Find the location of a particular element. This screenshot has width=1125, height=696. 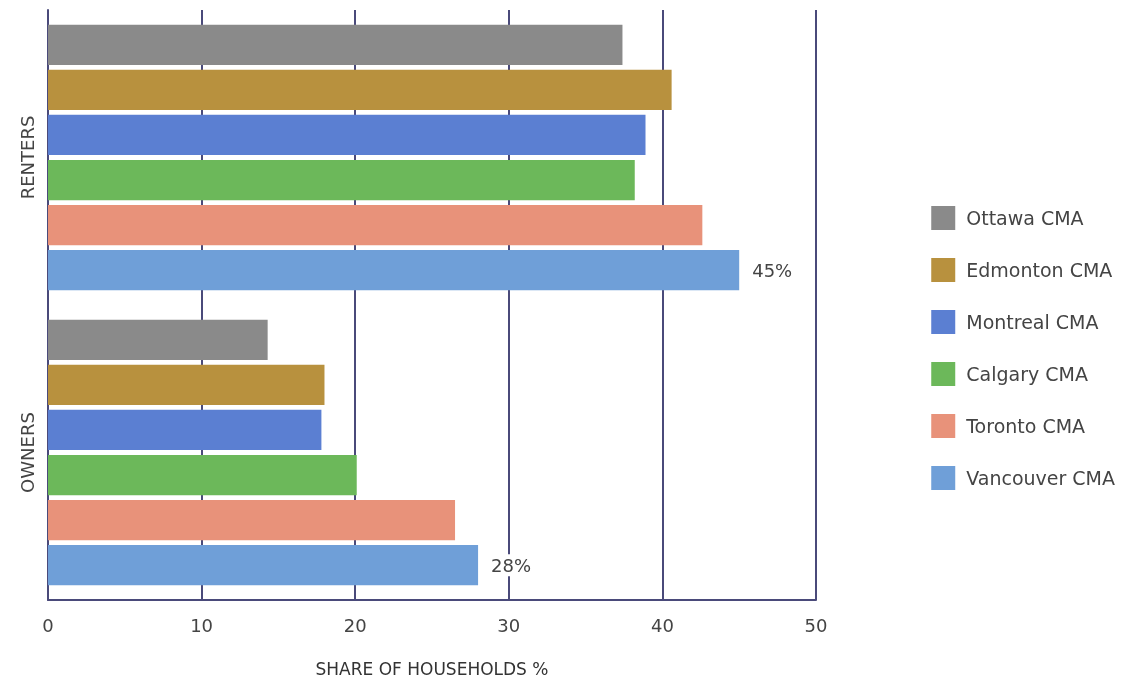

x-axis-title: SHARE OF HOUSEHOLDS % is located at coordinates (432, 668).